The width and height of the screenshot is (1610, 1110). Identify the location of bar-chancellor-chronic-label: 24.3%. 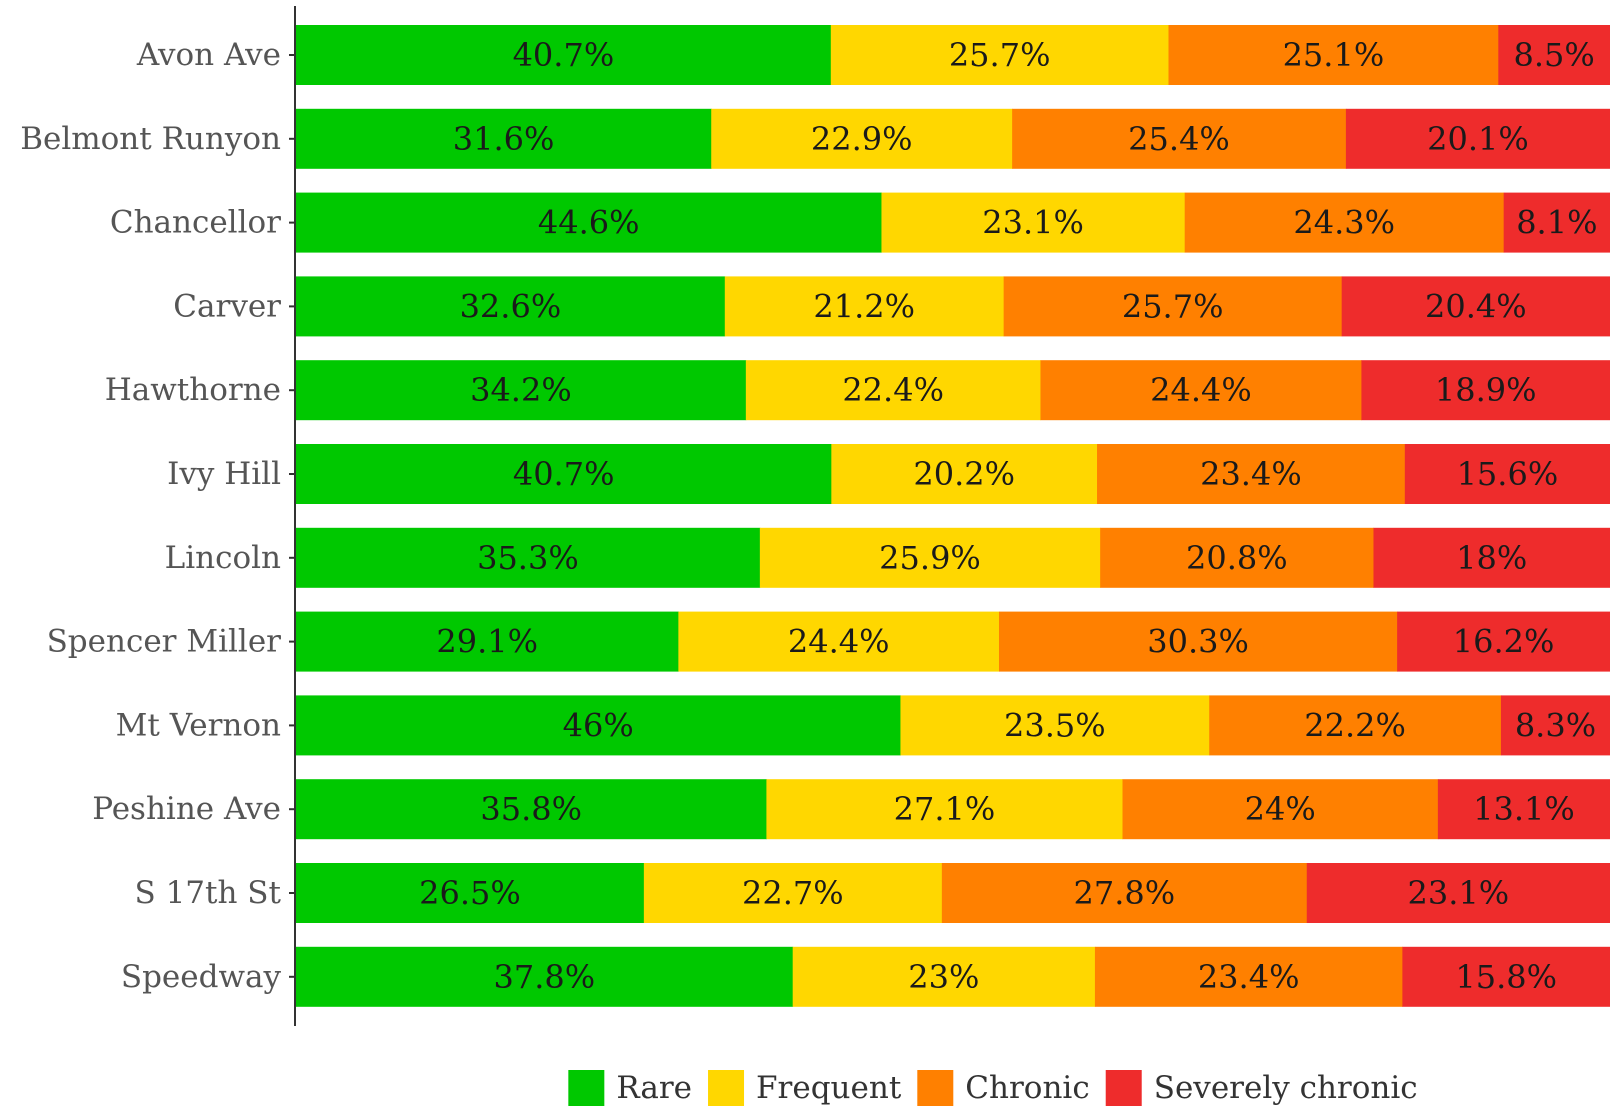
(1344, 223).